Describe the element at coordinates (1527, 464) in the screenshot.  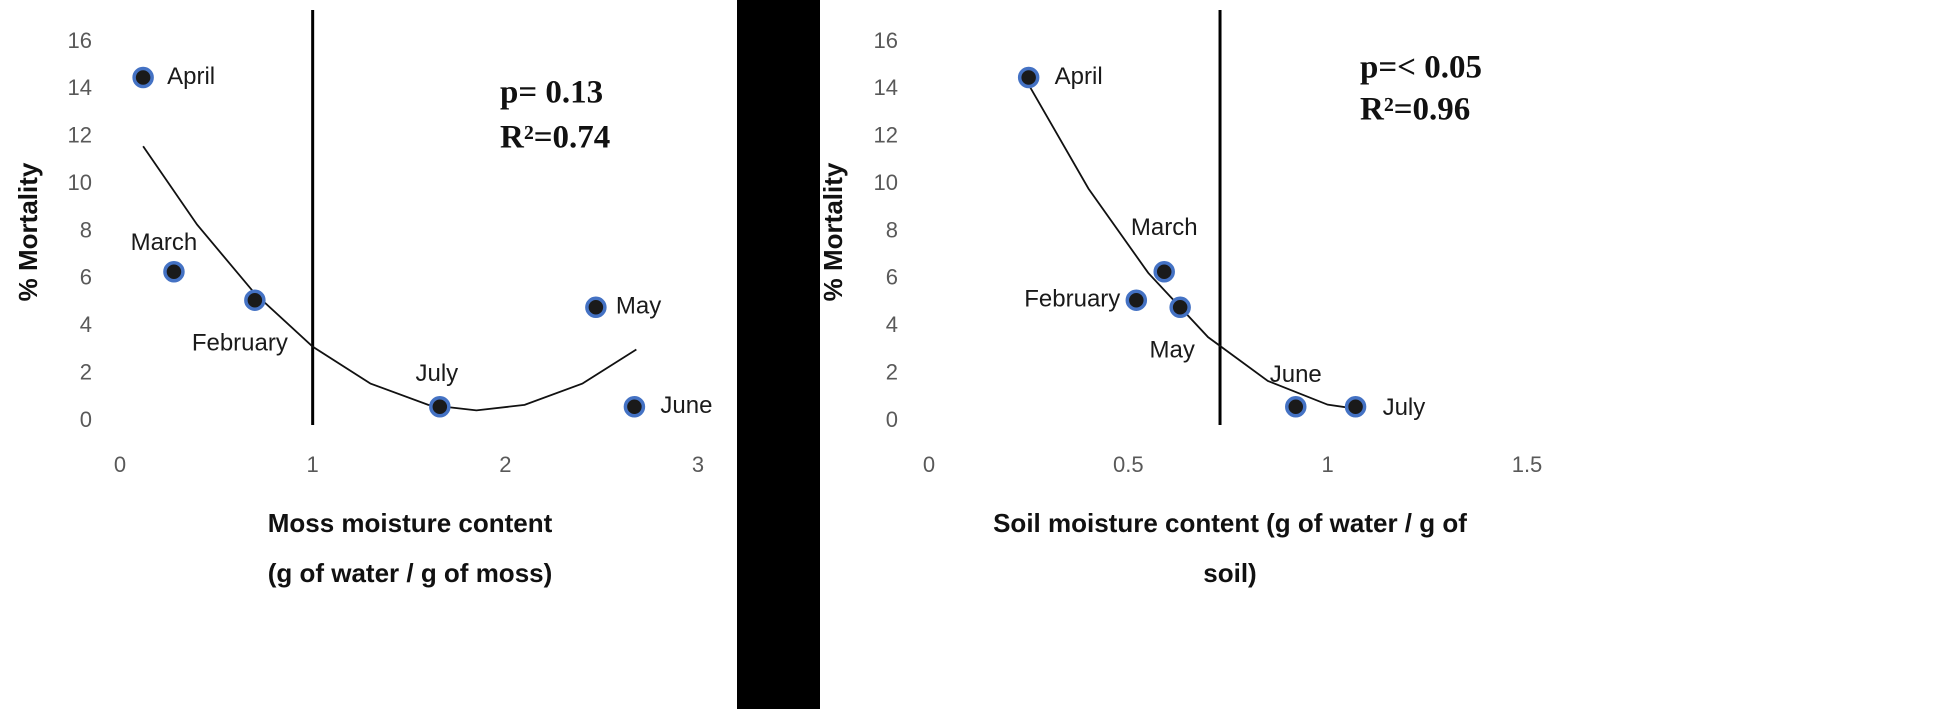
I see `x-tick-label: 1.5` at that location.